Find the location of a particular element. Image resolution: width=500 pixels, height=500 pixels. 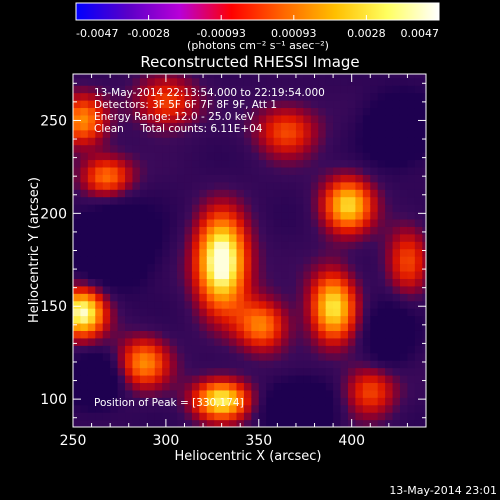

colorbar-tick-label: -0.00093 is located at coordinates (220, 33).